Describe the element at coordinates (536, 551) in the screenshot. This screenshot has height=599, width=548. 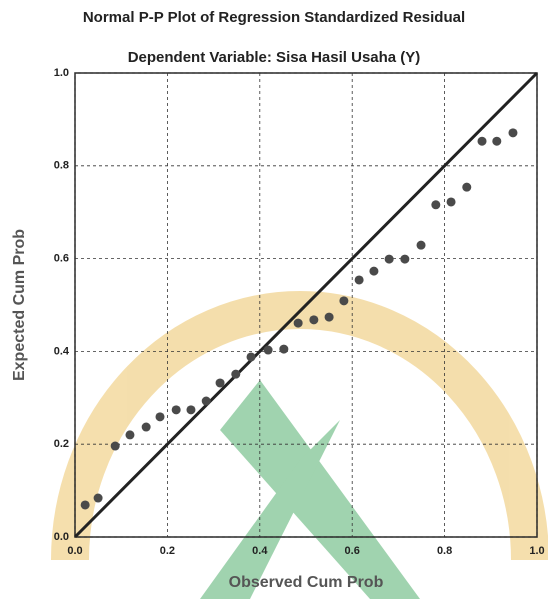
I see `x-tick-label: 1.0` at that location.